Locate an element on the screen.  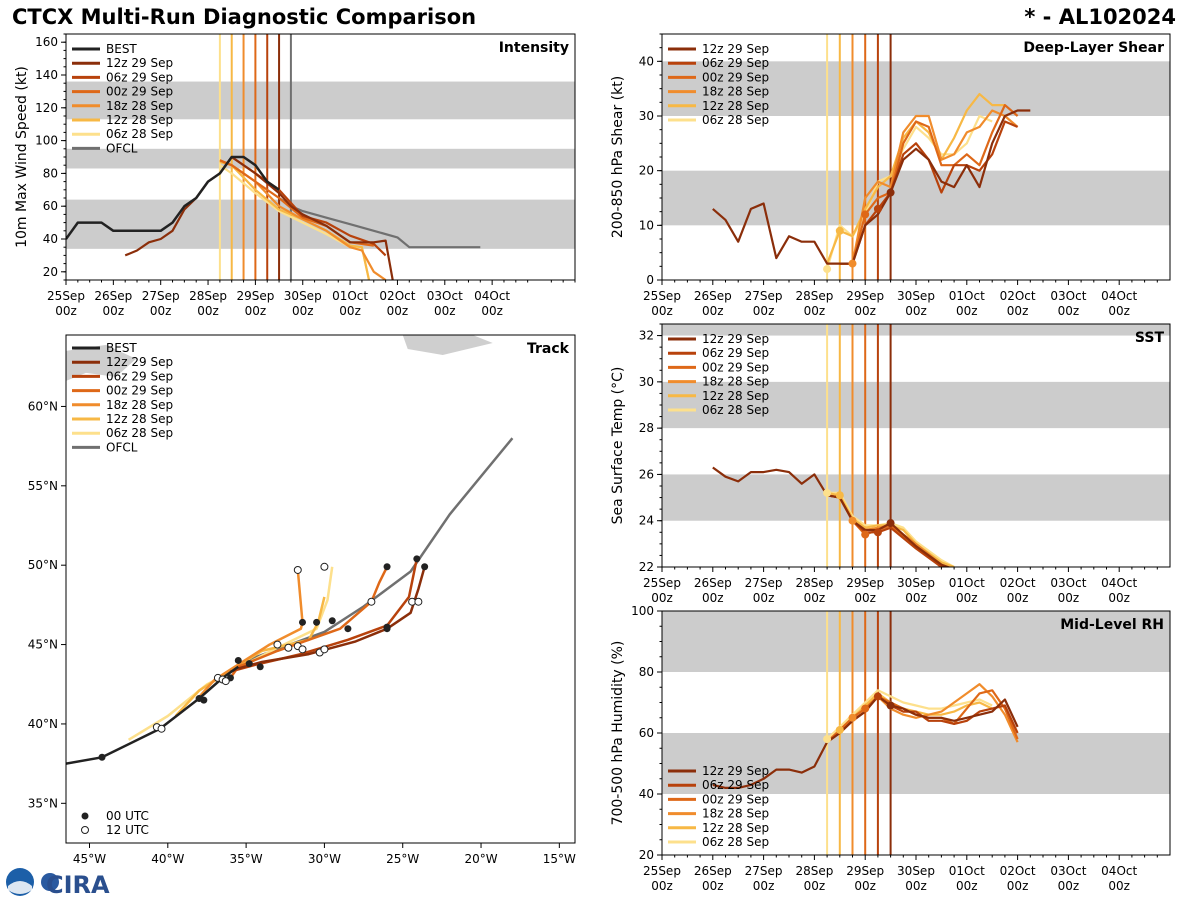
plot-area-rh is located at coordinates (916, 733).